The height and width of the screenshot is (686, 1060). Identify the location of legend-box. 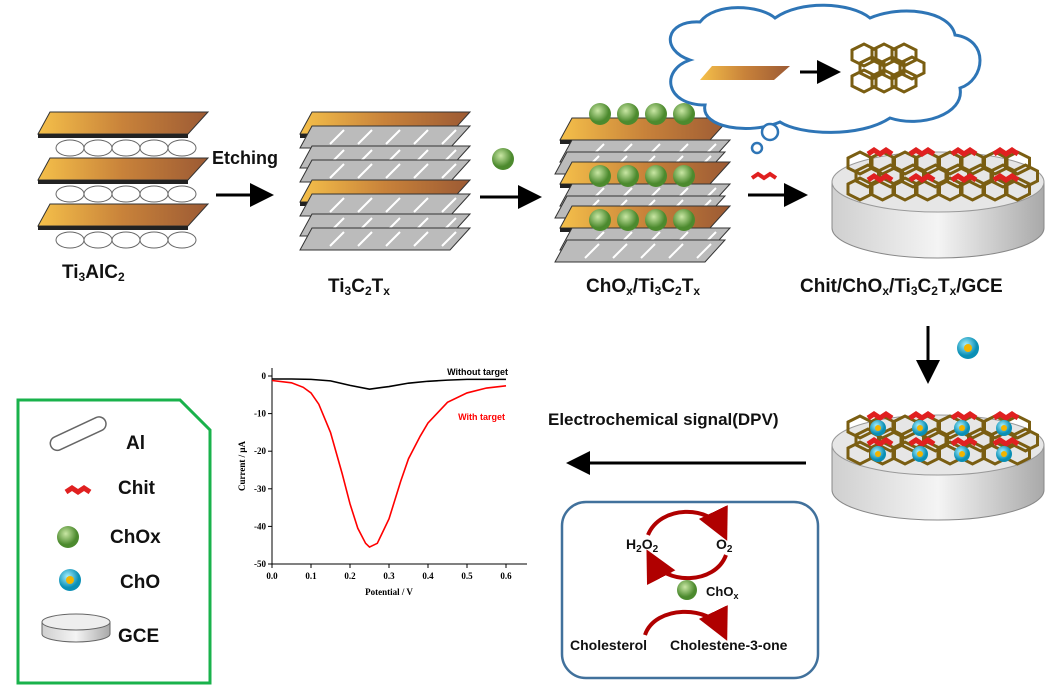
(114, 541).